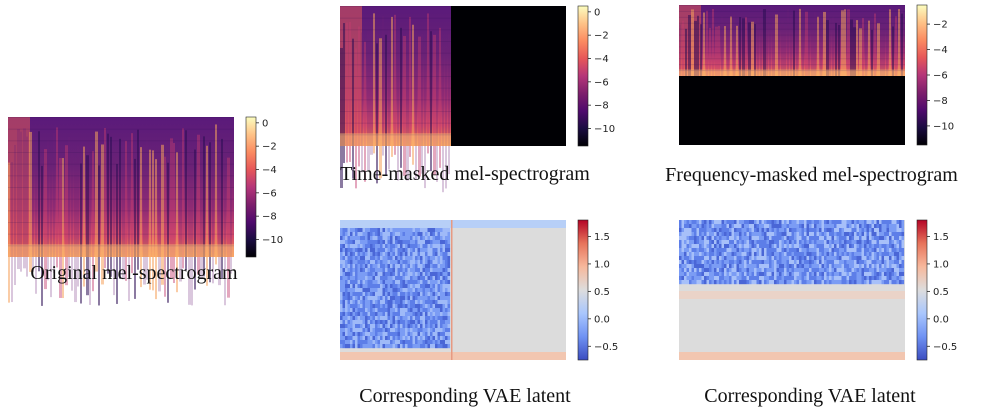 Image resolution: width=983 pixels, height=409 pixels. I want to click on panel-vae-freq: 1.5 1.0 0.5 0.0 −0.5, so click(818, 290).